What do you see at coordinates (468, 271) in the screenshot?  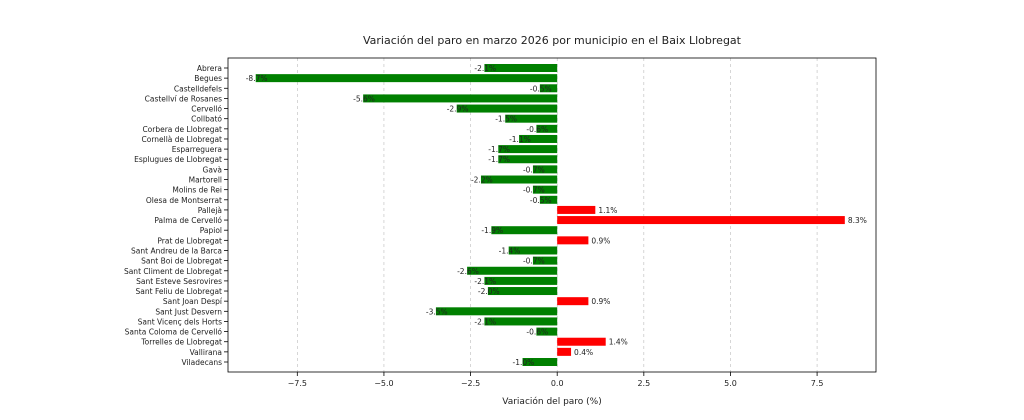 I see `bar-value-label: -2.6%` at bounding box center [468, 271].